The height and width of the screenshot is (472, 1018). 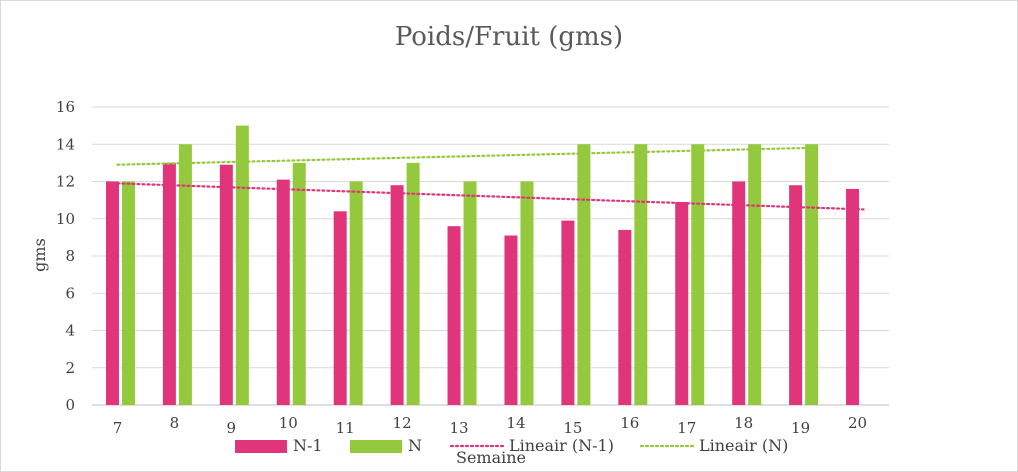 What do you see at coordinates (629, 423) in the screenshot?
I see `x-tick-label: 16` at bounding box center [629, 423].